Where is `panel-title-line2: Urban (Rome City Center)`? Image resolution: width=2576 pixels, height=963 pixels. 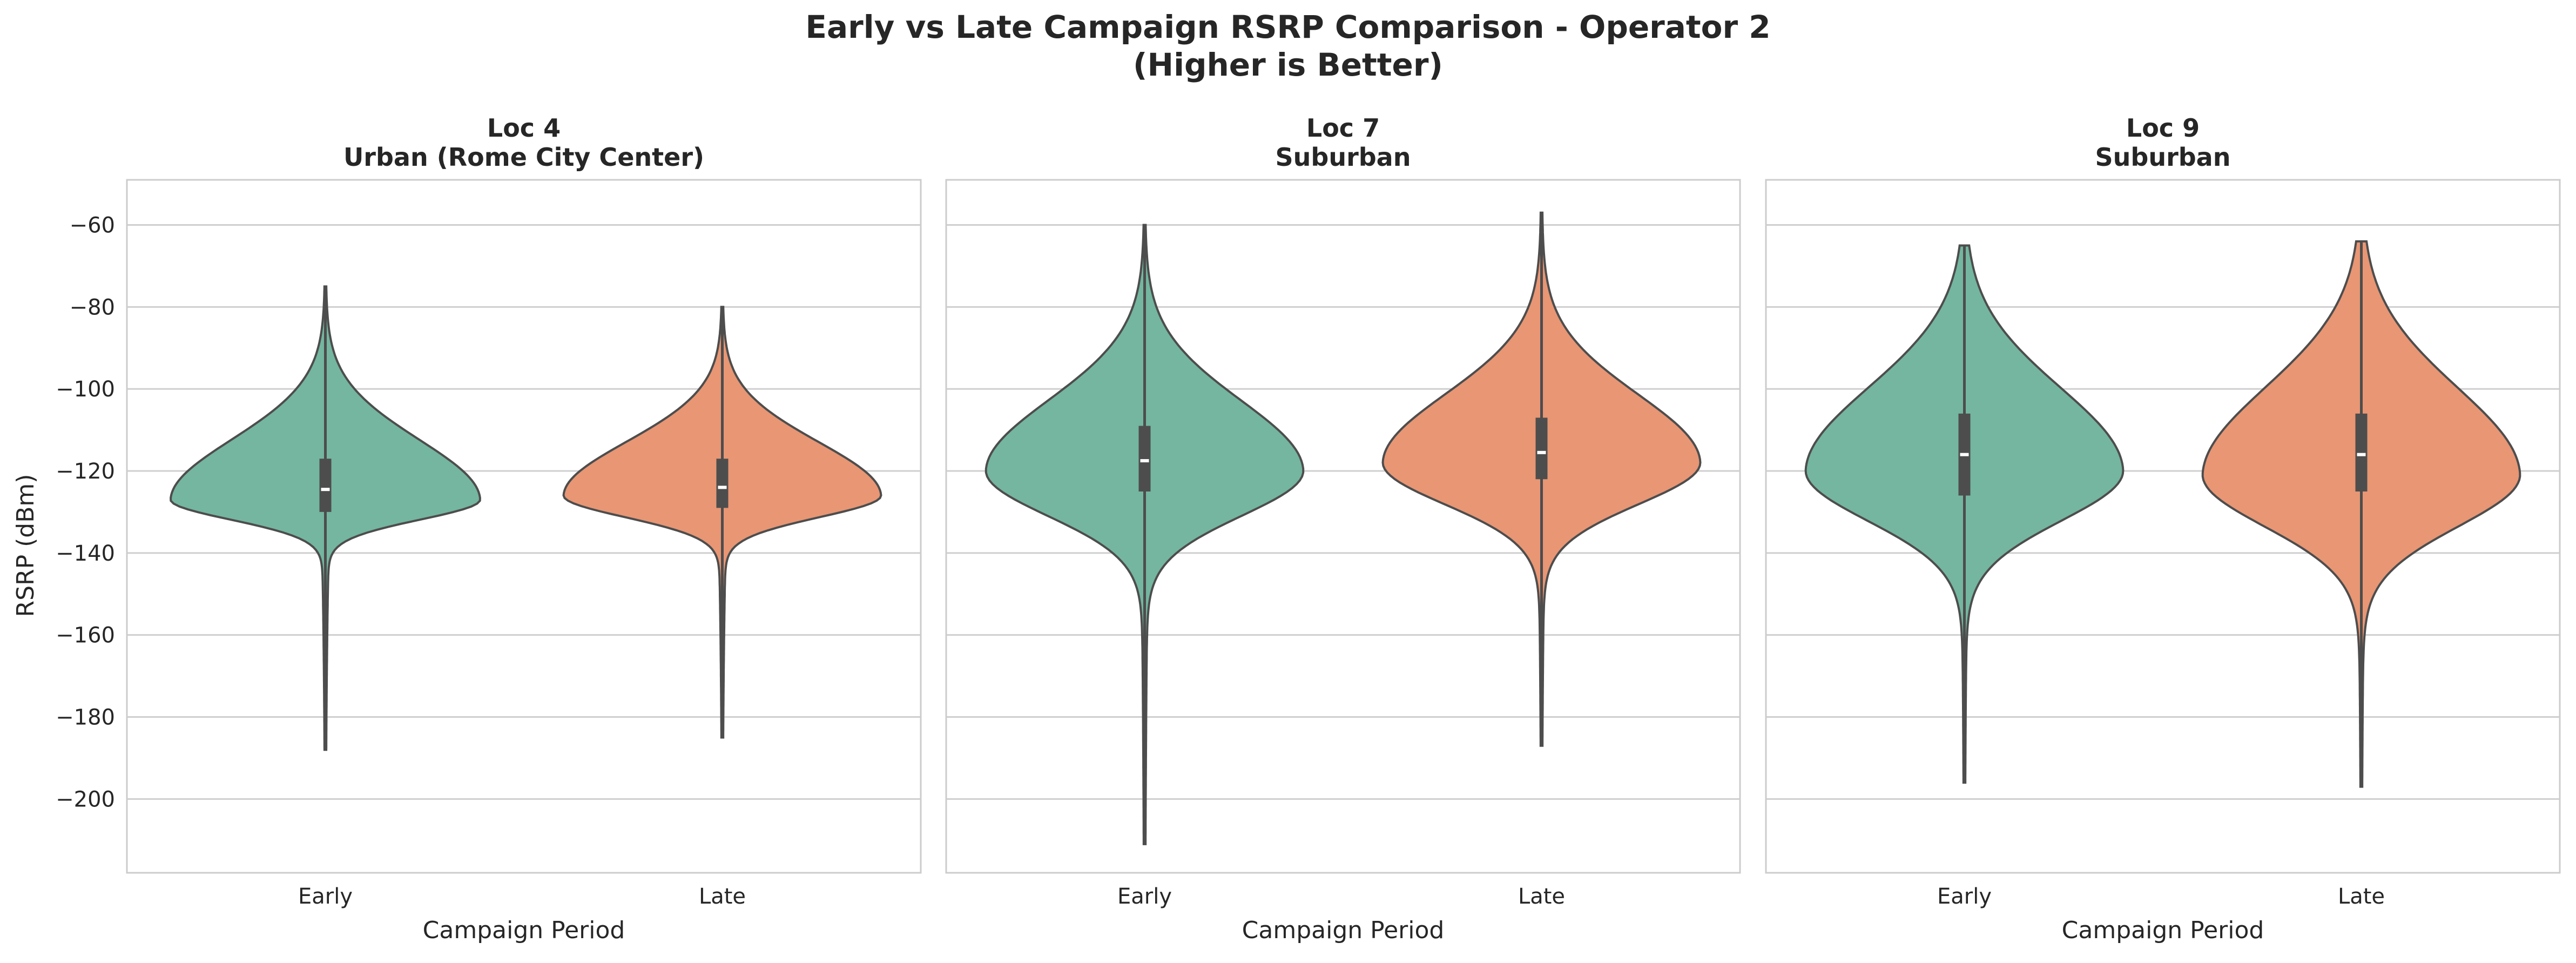
panel-title-line2: Urban (Rome City Center) is located at coordinates (523, 157).